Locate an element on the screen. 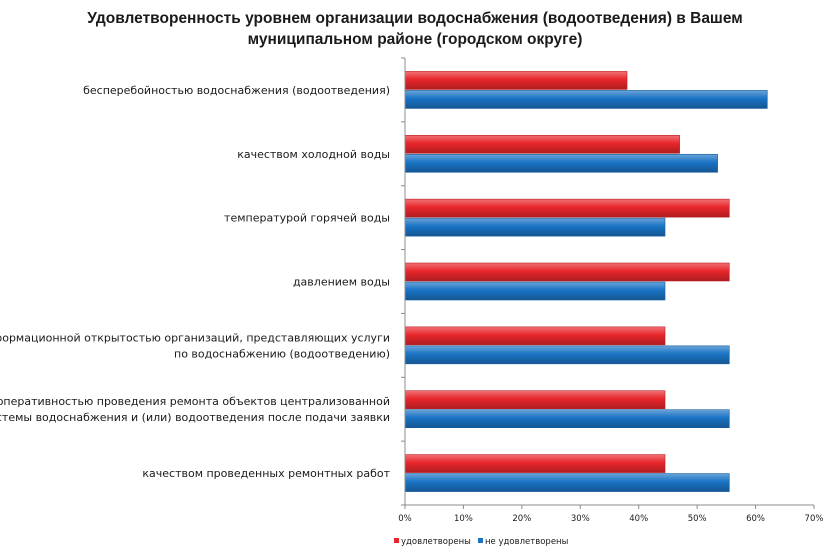 This screenshot has width=830, height=551. x-tick-label-1: 10% is located at coordinates (463, 519).